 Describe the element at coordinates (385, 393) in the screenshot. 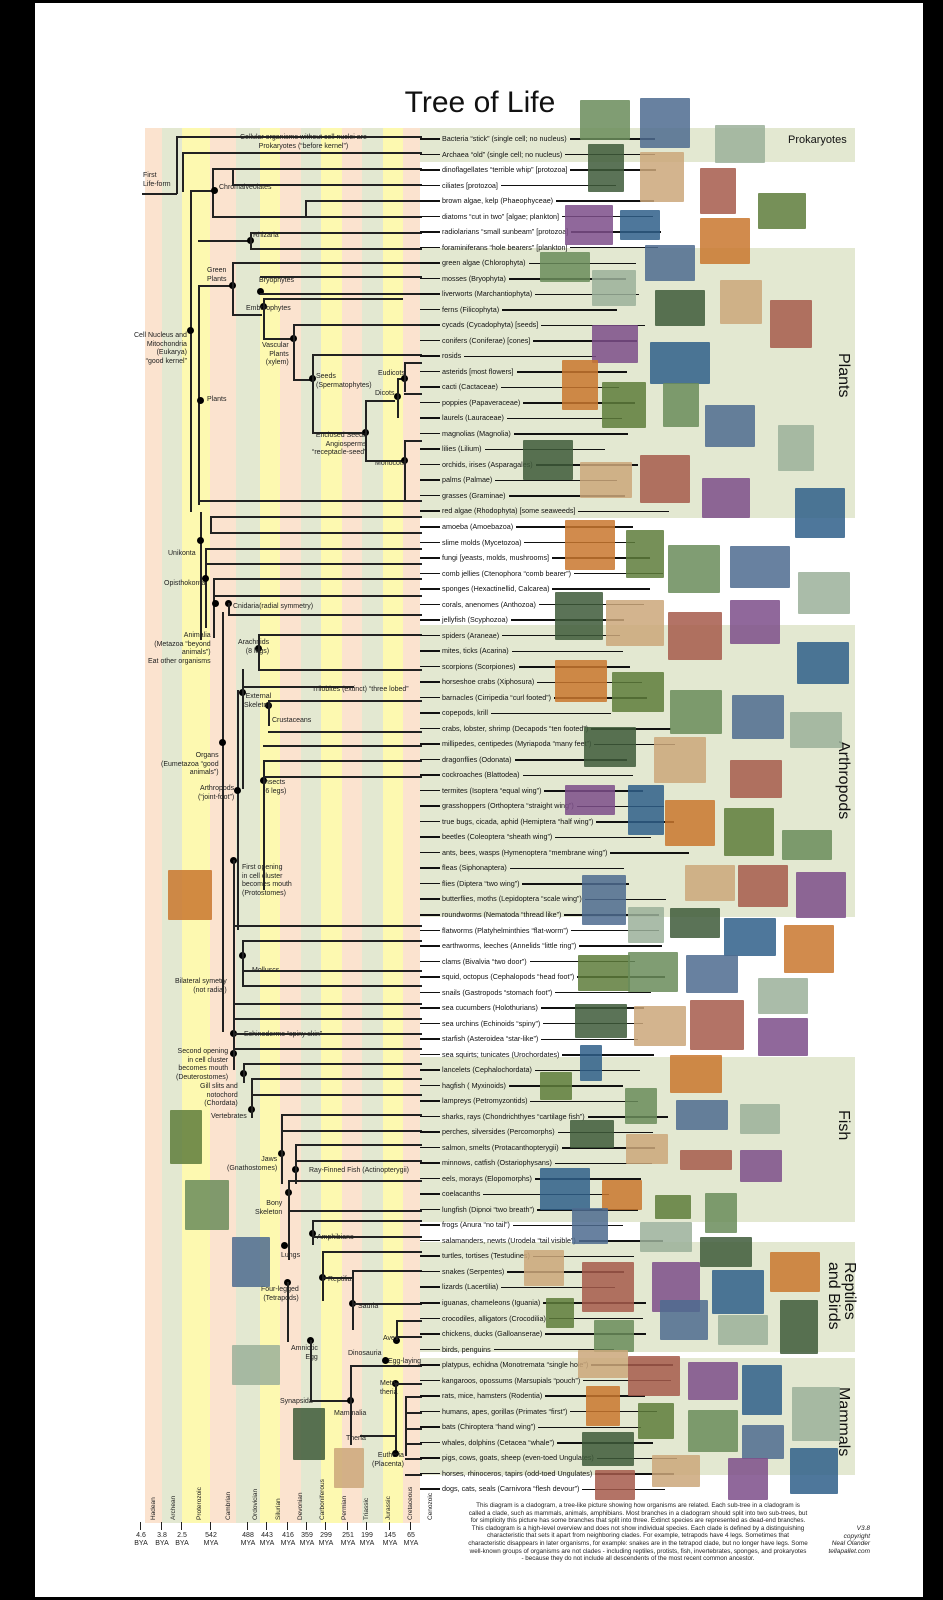

I see `clade-label-line: Dicots` at that location.